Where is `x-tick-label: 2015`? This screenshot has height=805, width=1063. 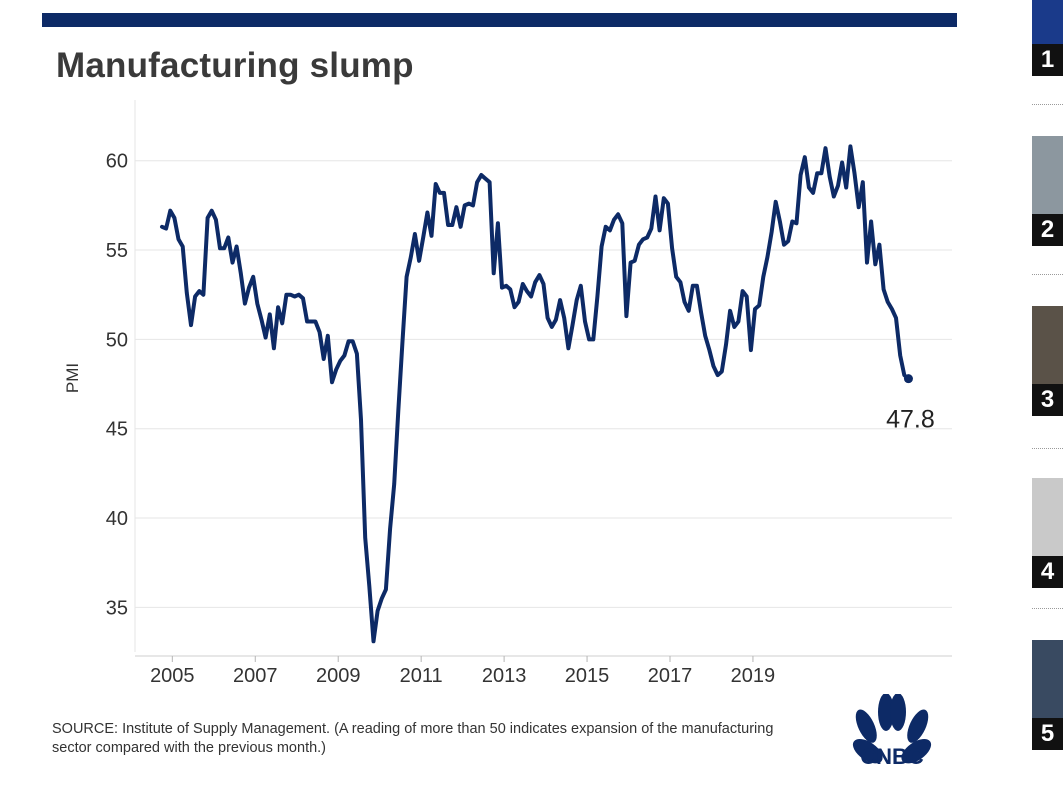
x-tick-label: 2015 is located at coordinates (587, 676).